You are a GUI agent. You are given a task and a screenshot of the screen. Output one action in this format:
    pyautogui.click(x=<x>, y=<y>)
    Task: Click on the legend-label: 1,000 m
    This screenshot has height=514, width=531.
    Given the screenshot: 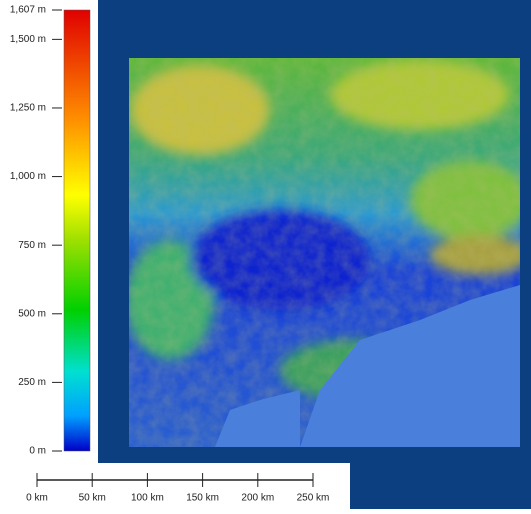 What is the action you would take?
    pyautogui.click(x=28, y=176)
    